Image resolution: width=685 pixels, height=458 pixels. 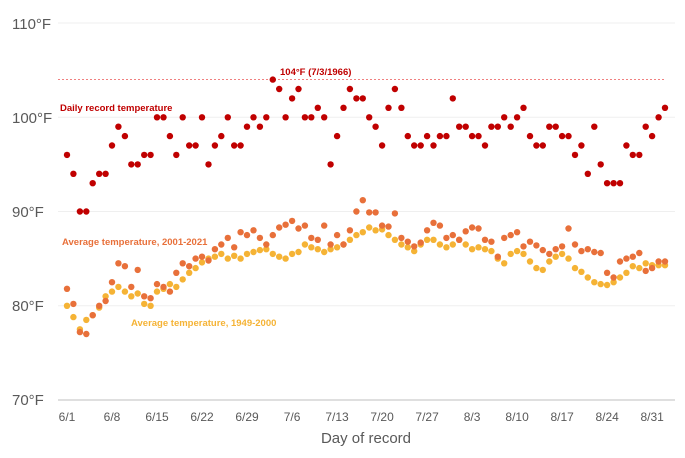 I want to click on record-reference-label: 104°F (7/3/1966), so click(x=315, y=72).